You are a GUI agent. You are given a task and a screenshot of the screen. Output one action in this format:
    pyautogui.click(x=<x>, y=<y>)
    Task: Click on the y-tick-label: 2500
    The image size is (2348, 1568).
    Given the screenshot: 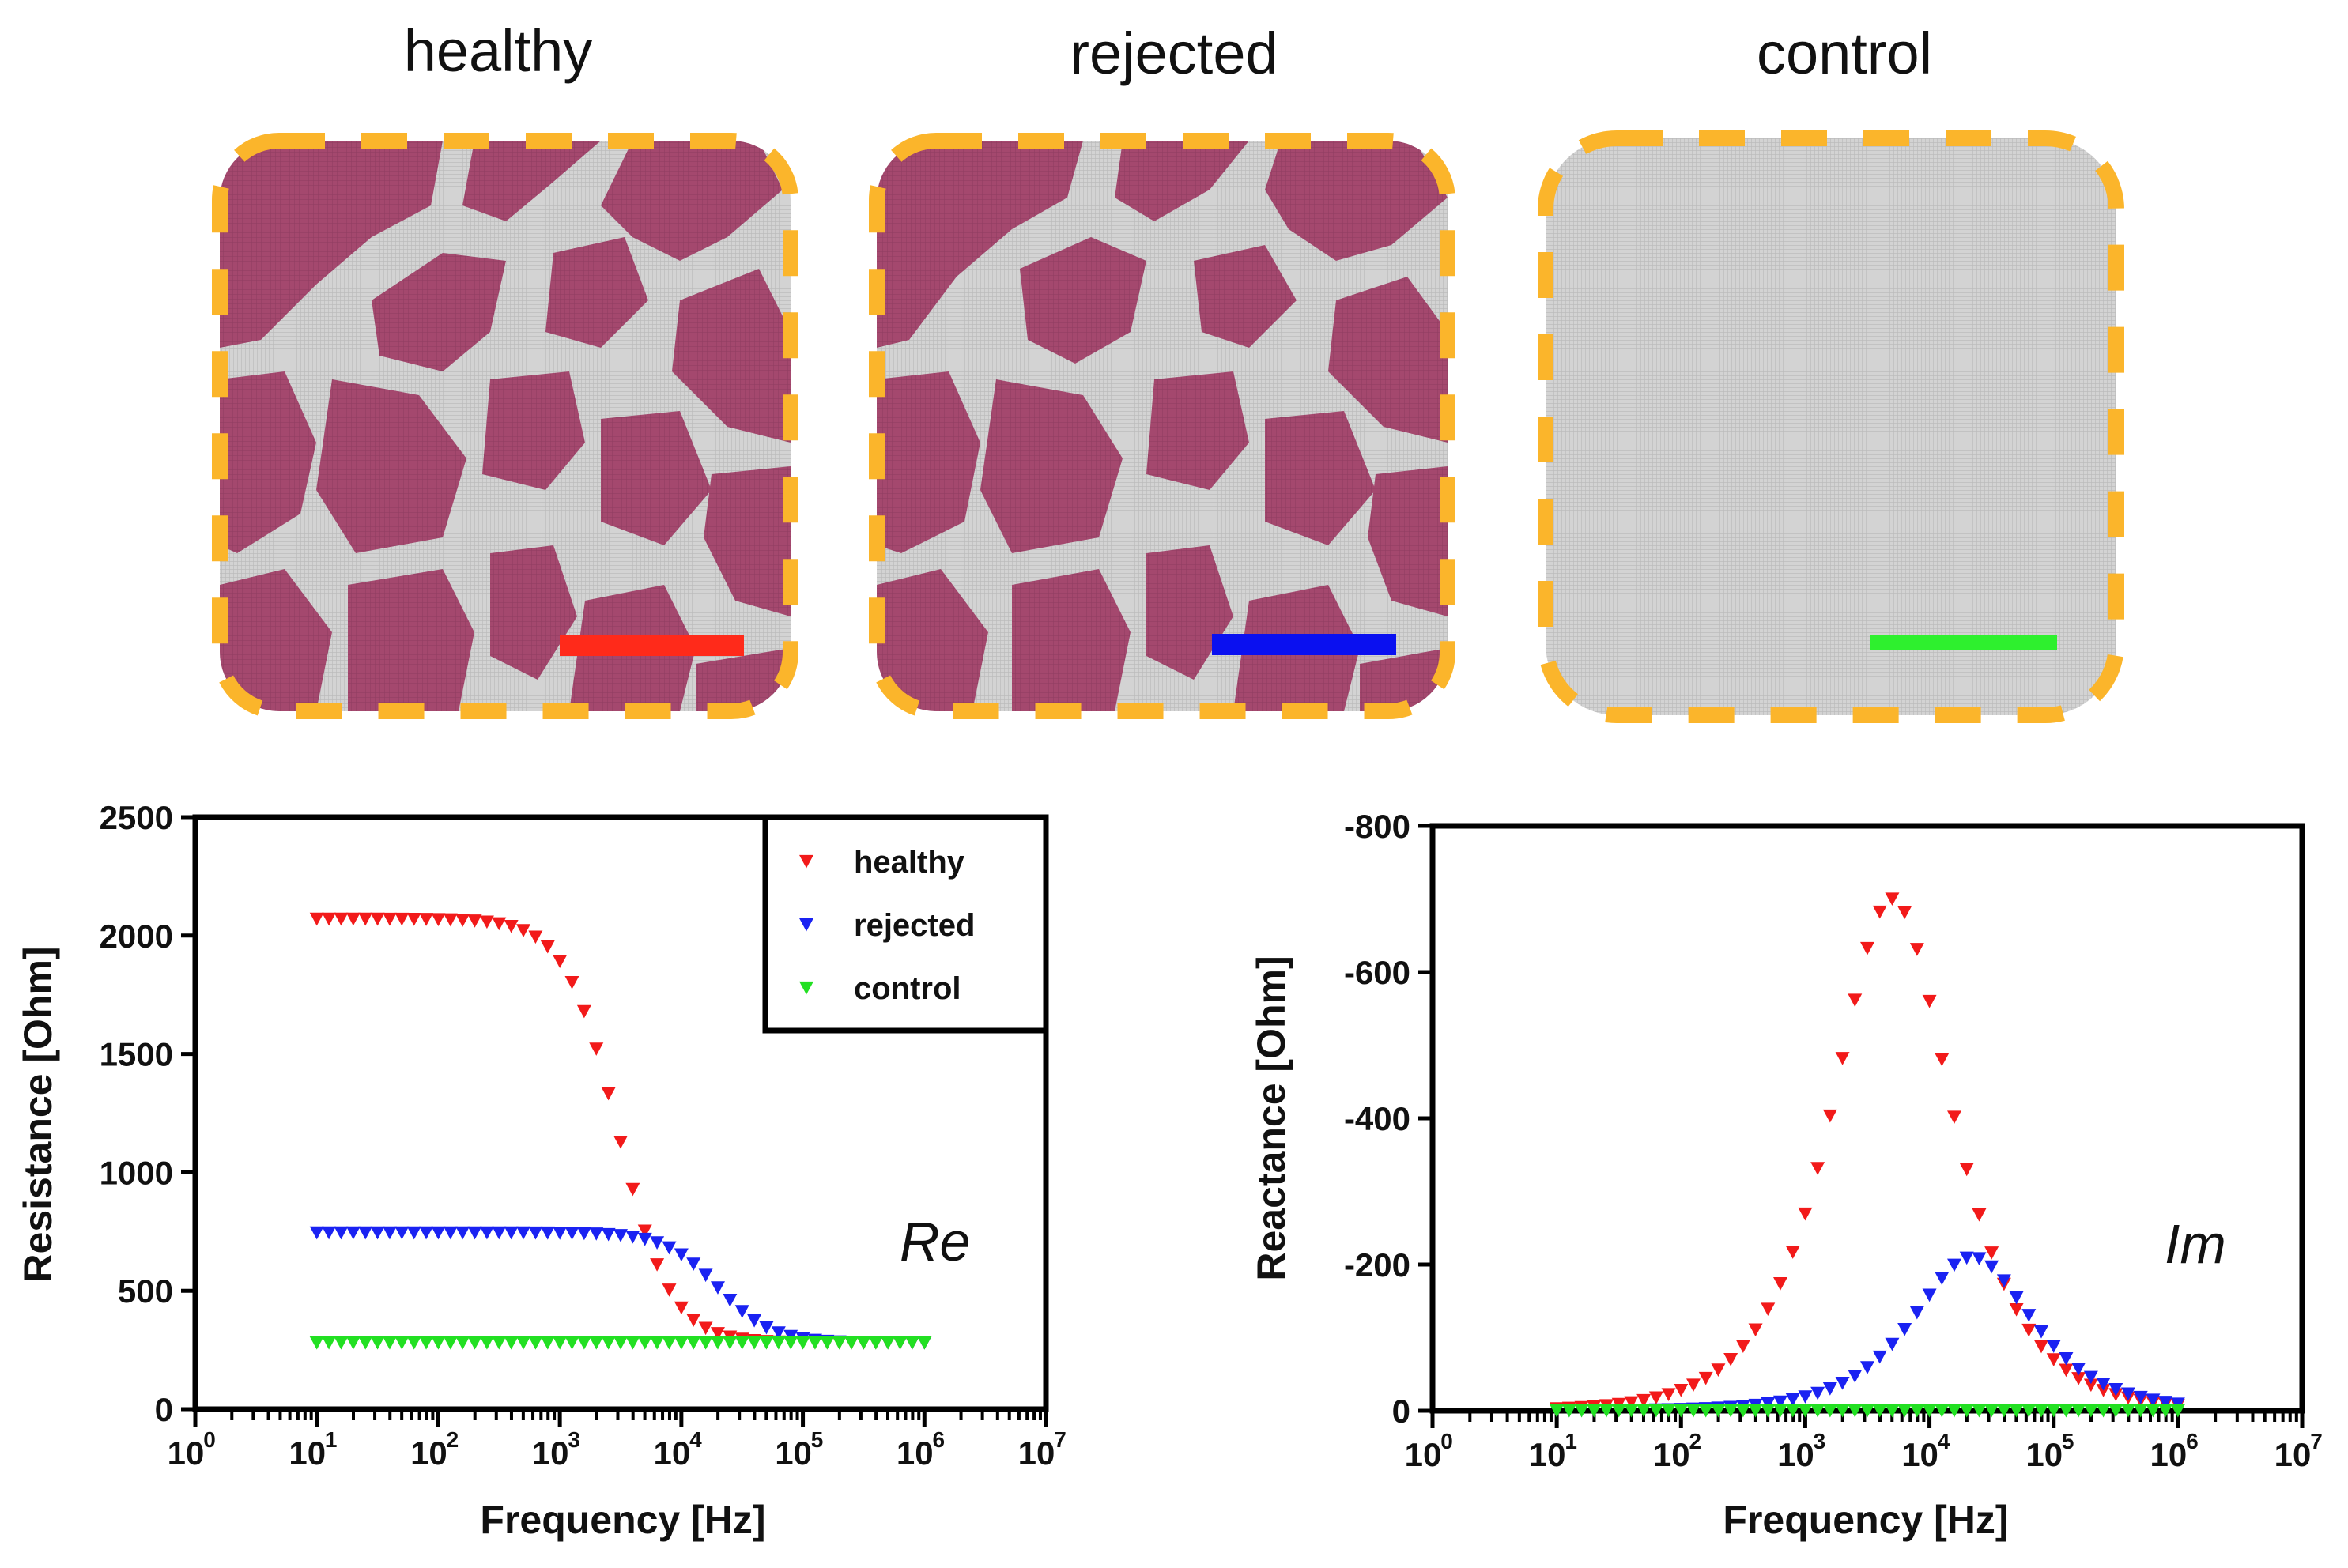 What is the action you would take?
    pyautogui.click(x=136, y=818)
    